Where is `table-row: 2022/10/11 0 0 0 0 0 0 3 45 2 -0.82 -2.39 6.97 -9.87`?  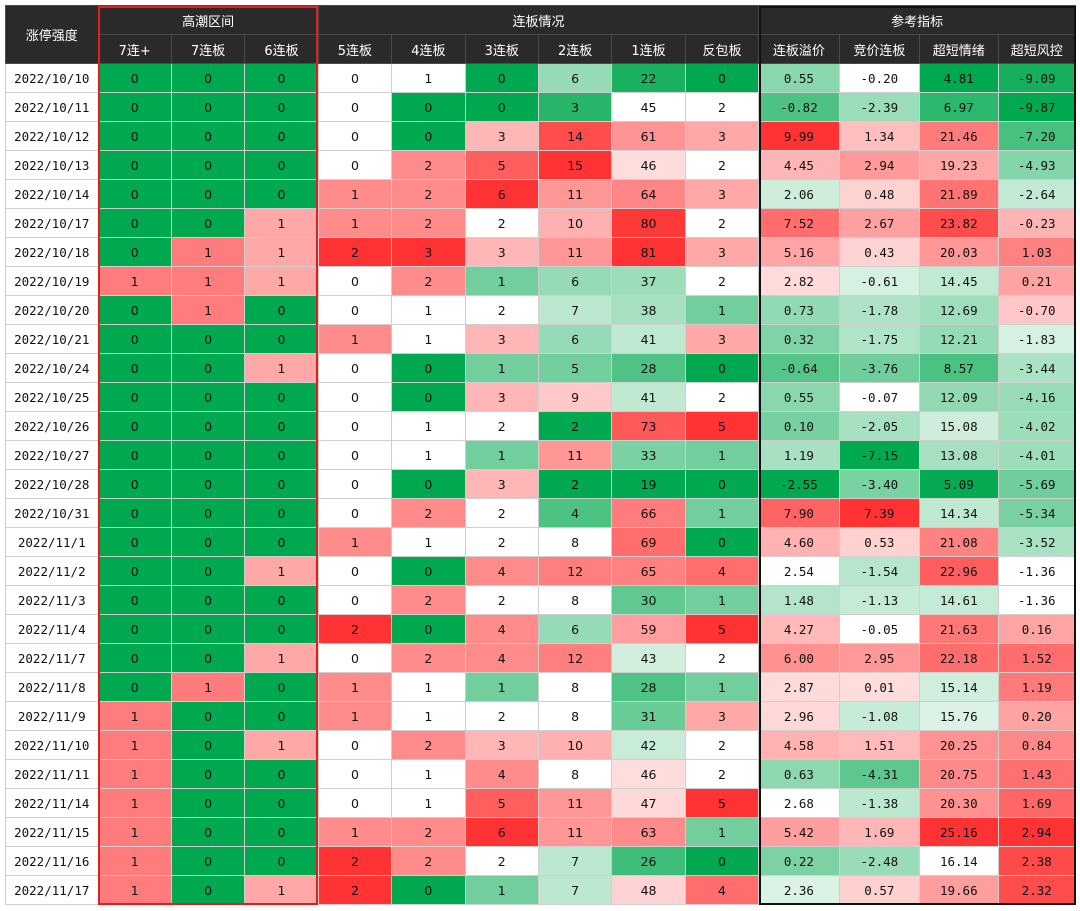 table-row: 2022/10/11 0 0 0 0 0 0 3 45 2 -0.82 -2.39 6.97 -9.87 is located at coordinates (540, 107).